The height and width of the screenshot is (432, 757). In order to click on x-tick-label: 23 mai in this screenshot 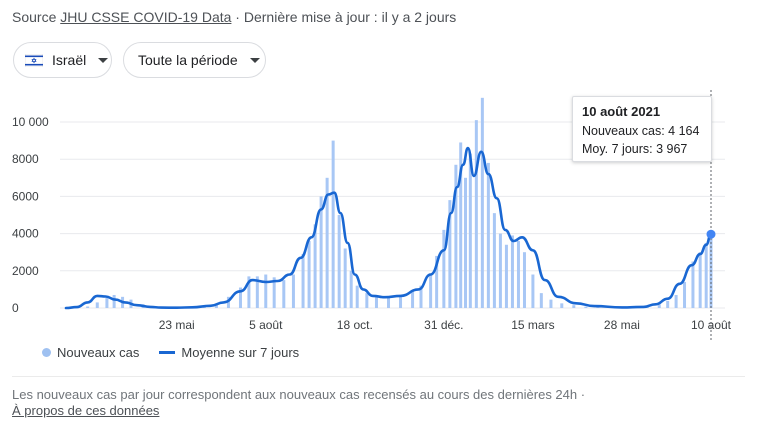, I will do `click(177, 325)`.